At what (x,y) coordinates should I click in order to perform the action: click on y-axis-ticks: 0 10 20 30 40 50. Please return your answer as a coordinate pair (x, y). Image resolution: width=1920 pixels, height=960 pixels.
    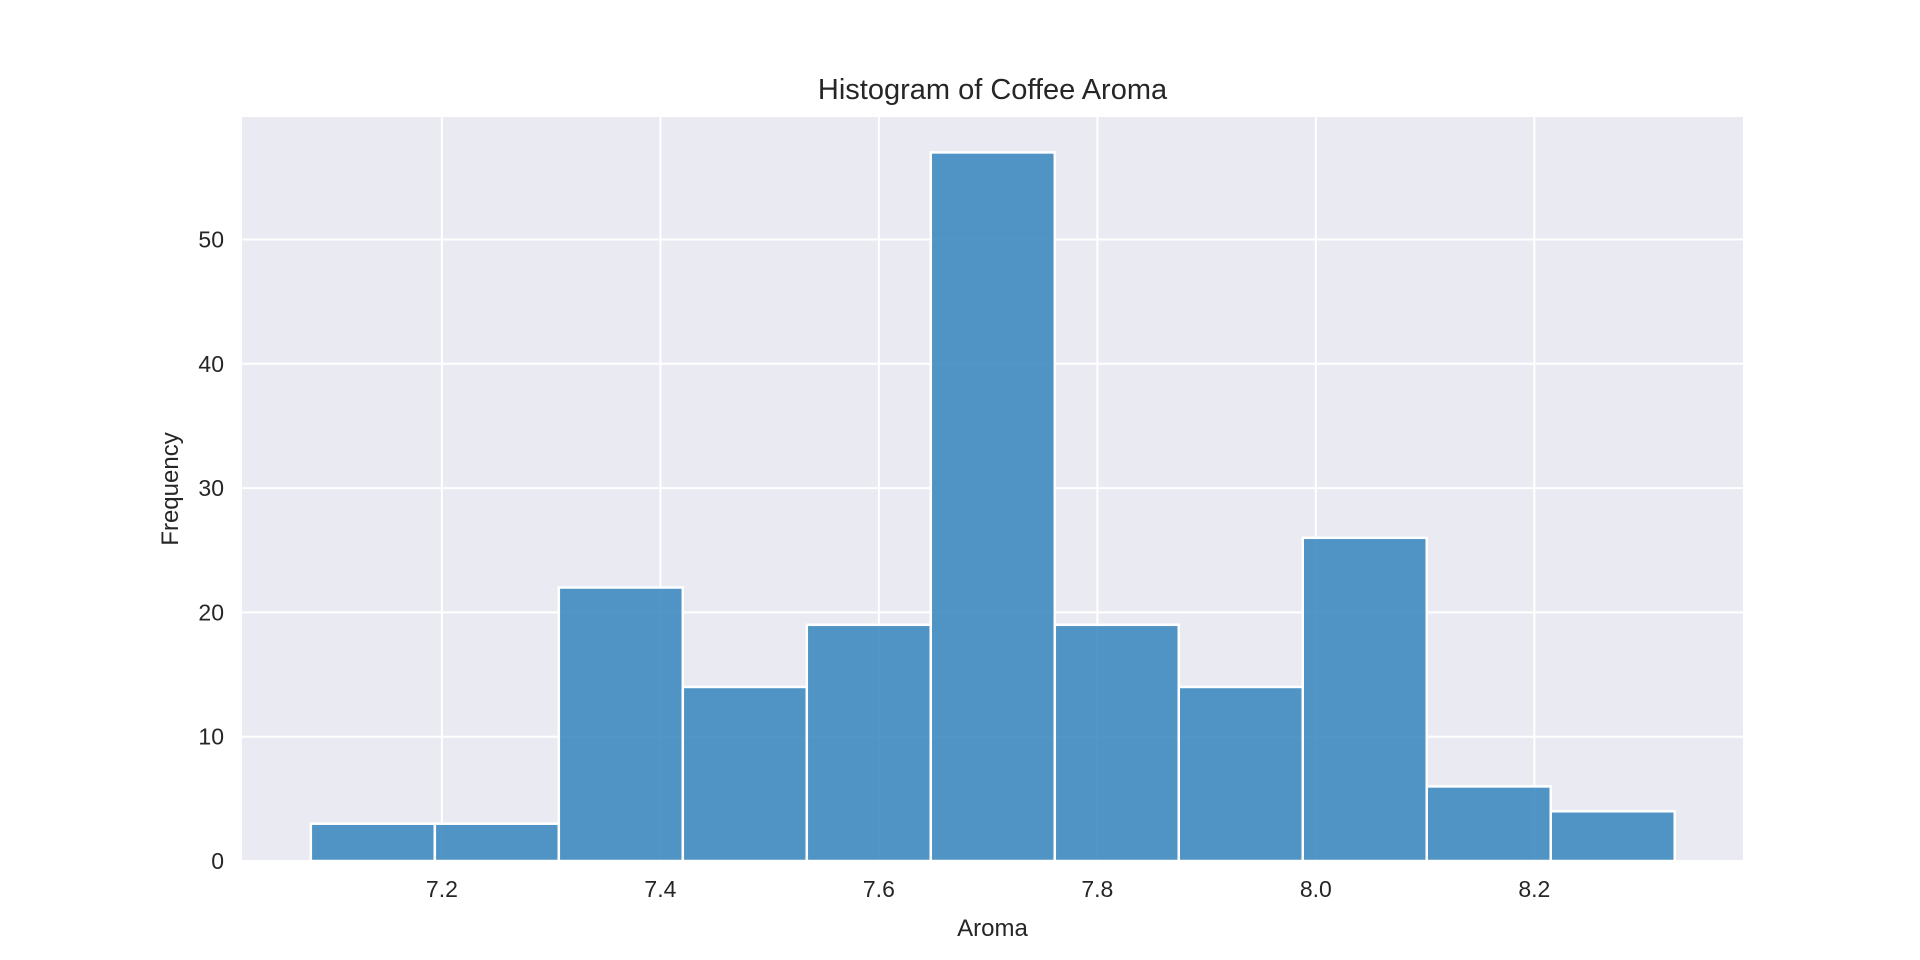
    Looking at the image, I should click on (211, 550).